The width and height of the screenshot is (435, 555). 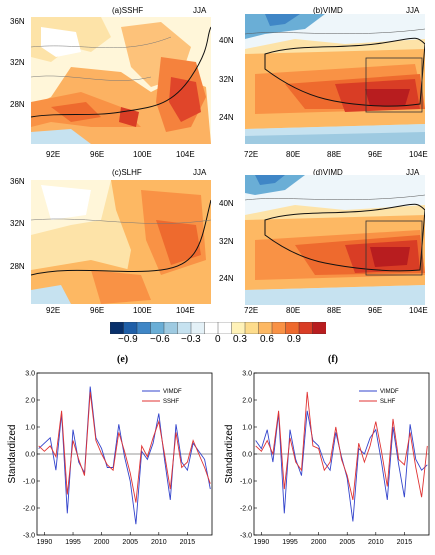 I want to click on panel-c-xlabel: 100E, so click(x=142, y=310).